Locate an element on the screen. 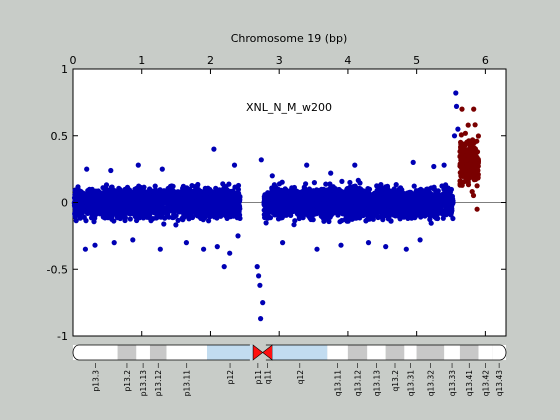 The width and height of the screenshot is (560, 420). series-annotation: XNL_N_M_w200 is located at coordinates (289, 107).